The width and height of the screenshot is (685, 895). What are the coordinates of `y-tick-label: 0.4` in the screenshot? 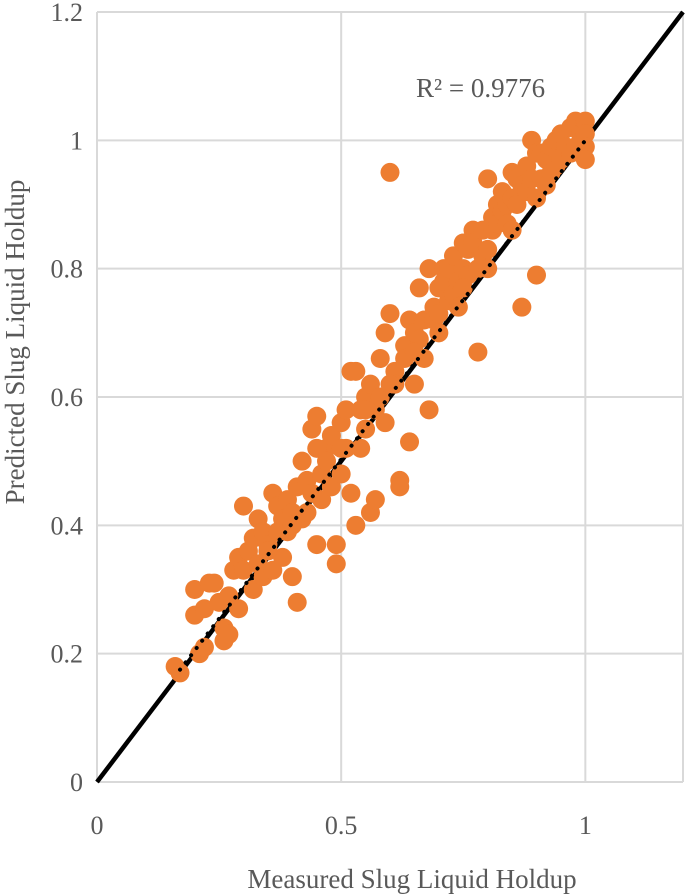 It's located at (67, 525).